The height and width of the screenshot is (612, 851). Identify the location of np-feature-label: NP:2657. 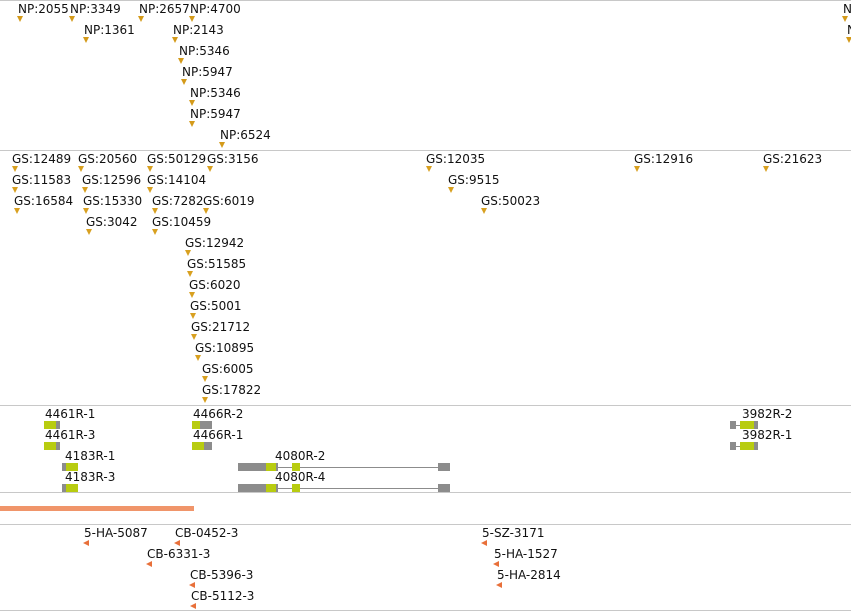
(164, 9).